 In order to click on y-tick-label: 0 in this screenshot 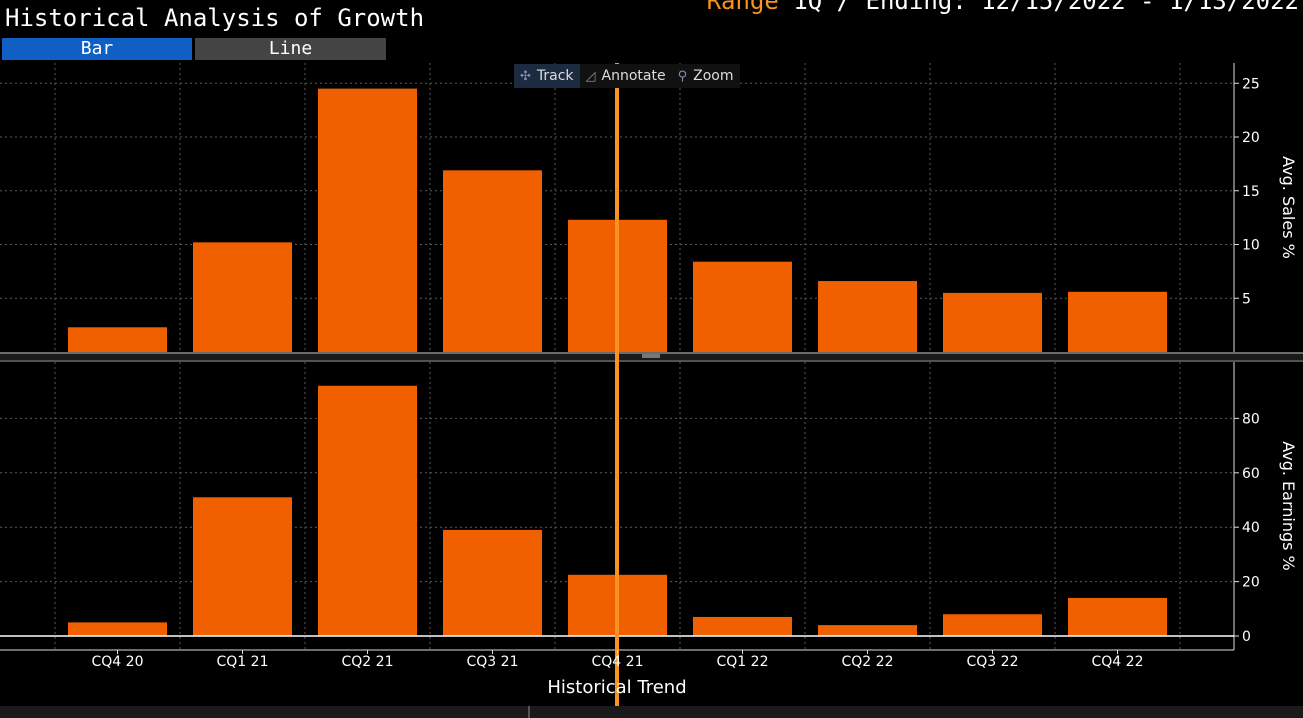, I will do `click(1246, 637)`.